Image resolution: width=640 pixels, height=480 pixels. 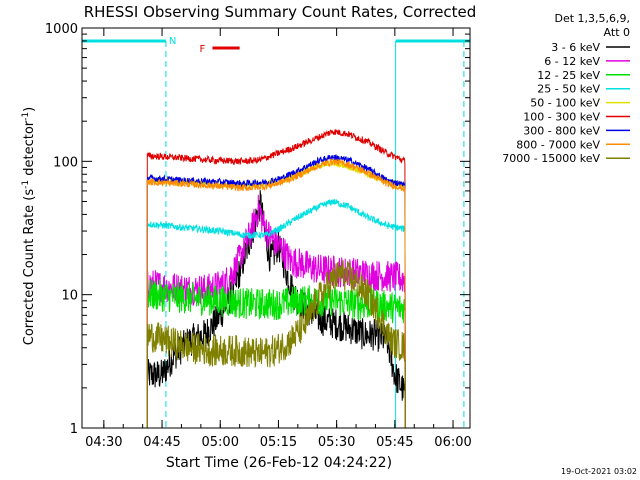 I want to click on y-tick-label-1: 10, so click(x=69, y=296).